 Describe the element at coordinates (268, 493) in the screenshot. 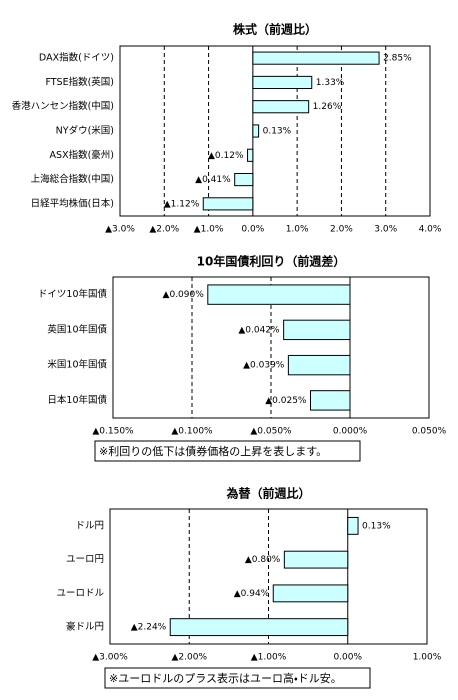

I see `chart-title: 為替（前週比）` at that location.